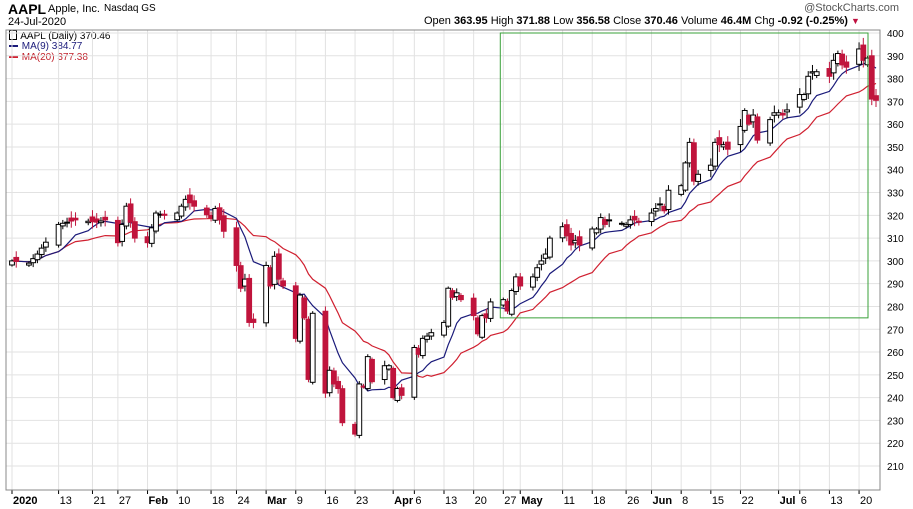 Image resolution: width=913 pixels, height=509 pixels. What do you see at coordinates (99, 501) in the screenshot?
I see `x-tick-label: 21` at bounding box center [99, 501].